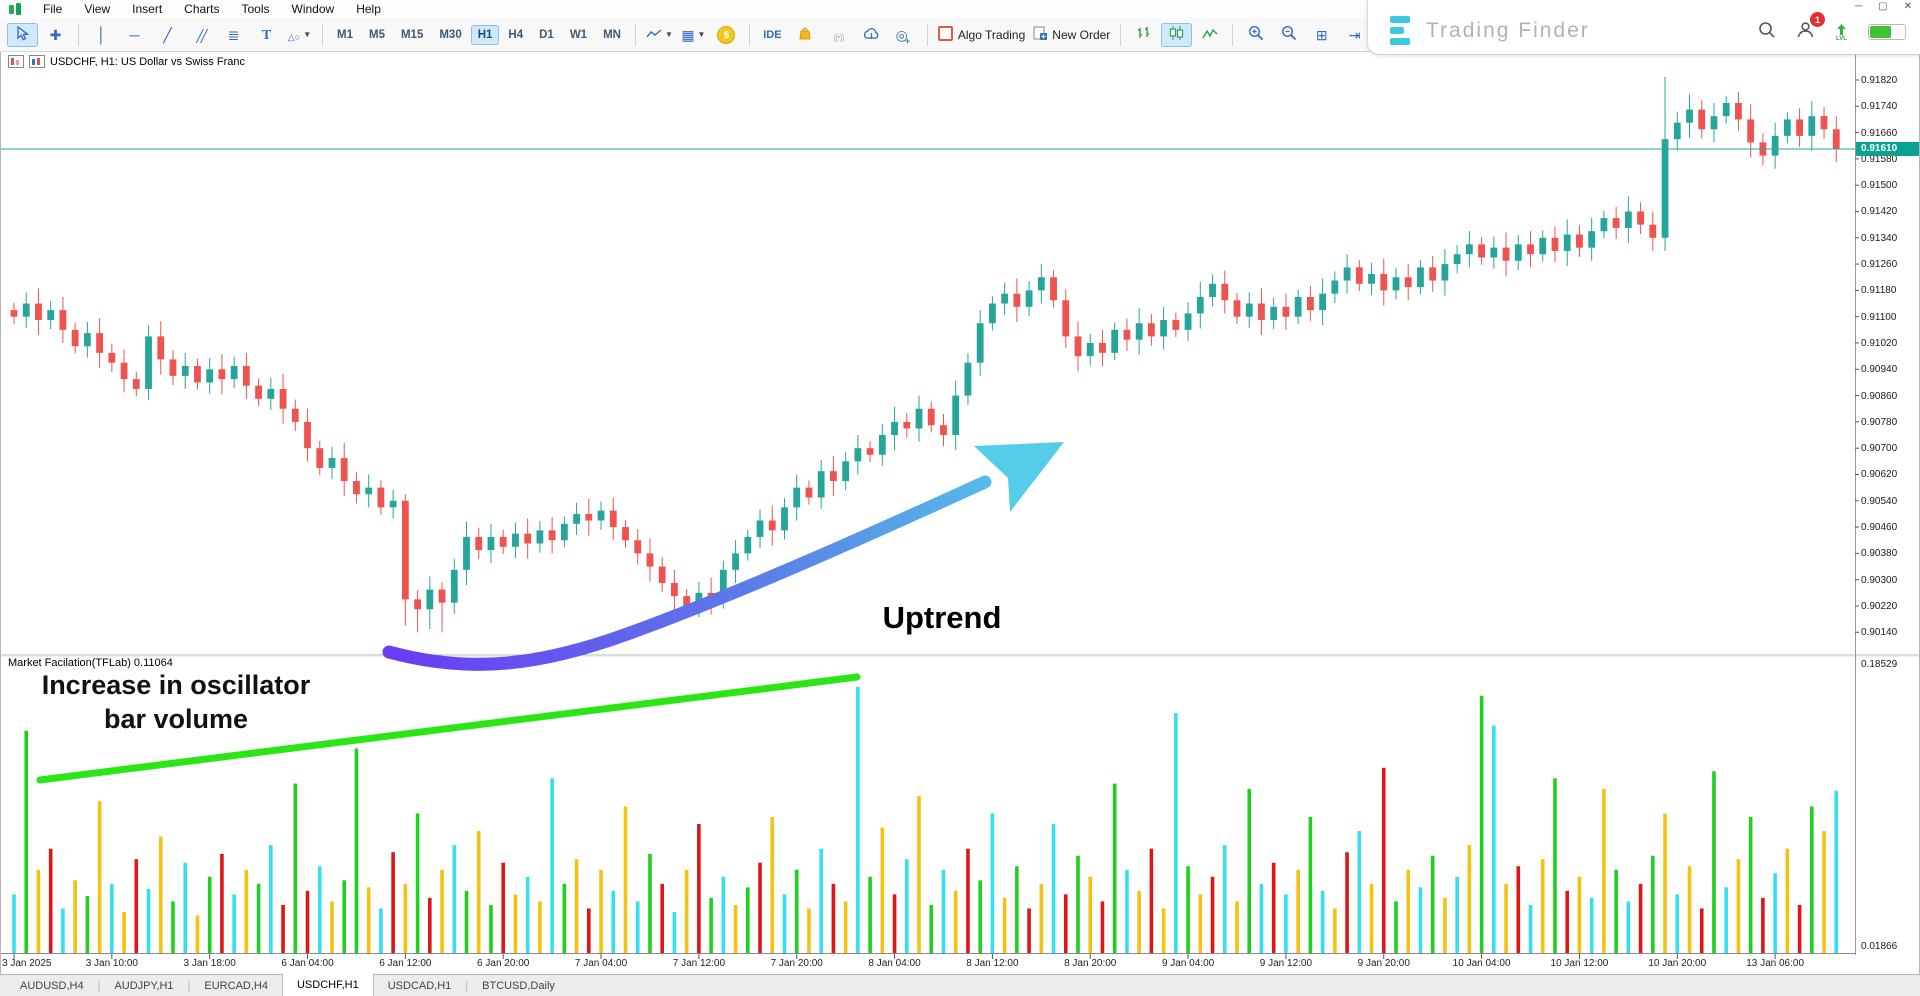 The image size is (1920, 996). What do you see at coordinates (1677, 963) in the screenshot?
I see `time-label: 10 Jan 20:00` at bounding box center [1677, 963].